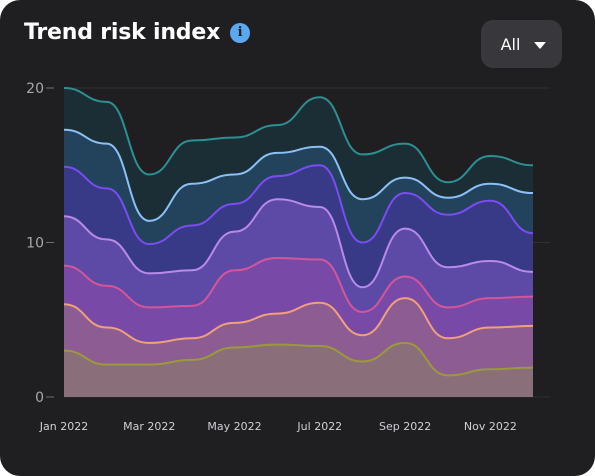  I want to click on title-row: Trend risk index i, so click(137, 32).